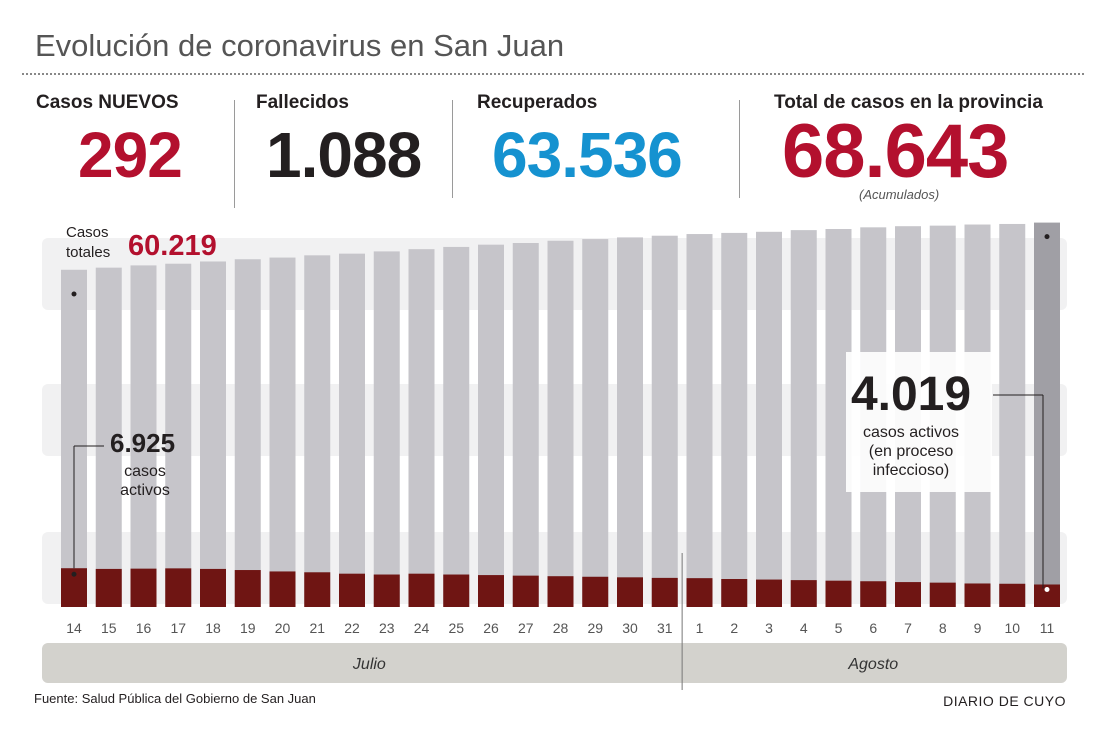 The width and height of the screenshot is (1104, 735). I want to click on x-tick-label: 21, so click(317, 628).